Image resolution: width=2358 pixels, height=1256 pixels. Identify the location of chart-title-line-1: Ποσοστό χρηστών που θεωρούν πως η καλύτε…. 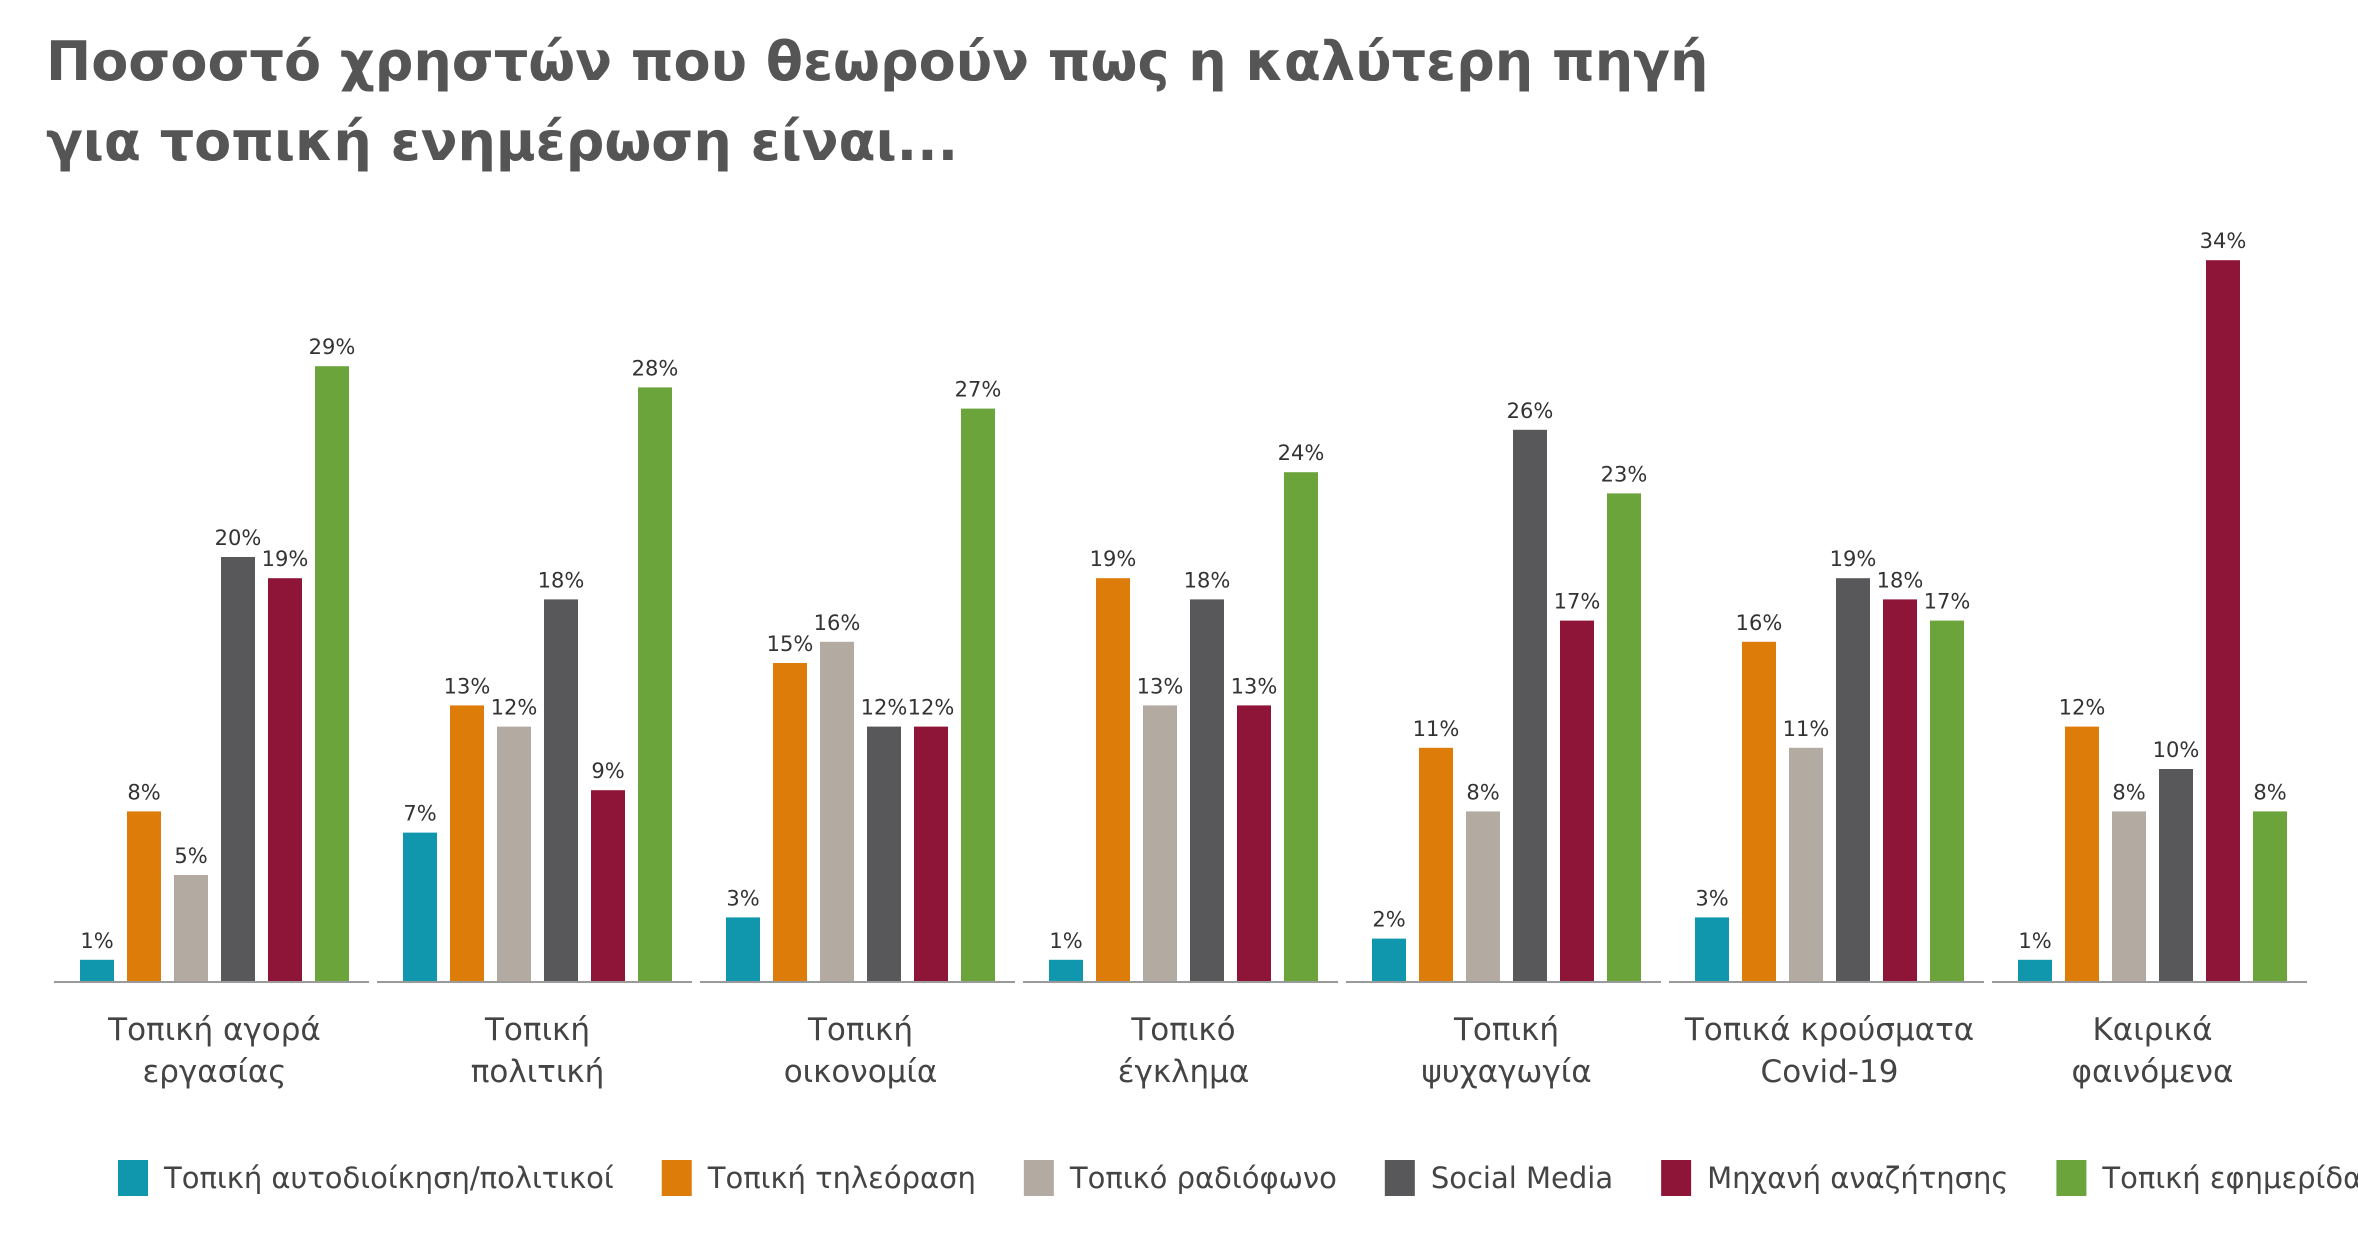
(877, 61).